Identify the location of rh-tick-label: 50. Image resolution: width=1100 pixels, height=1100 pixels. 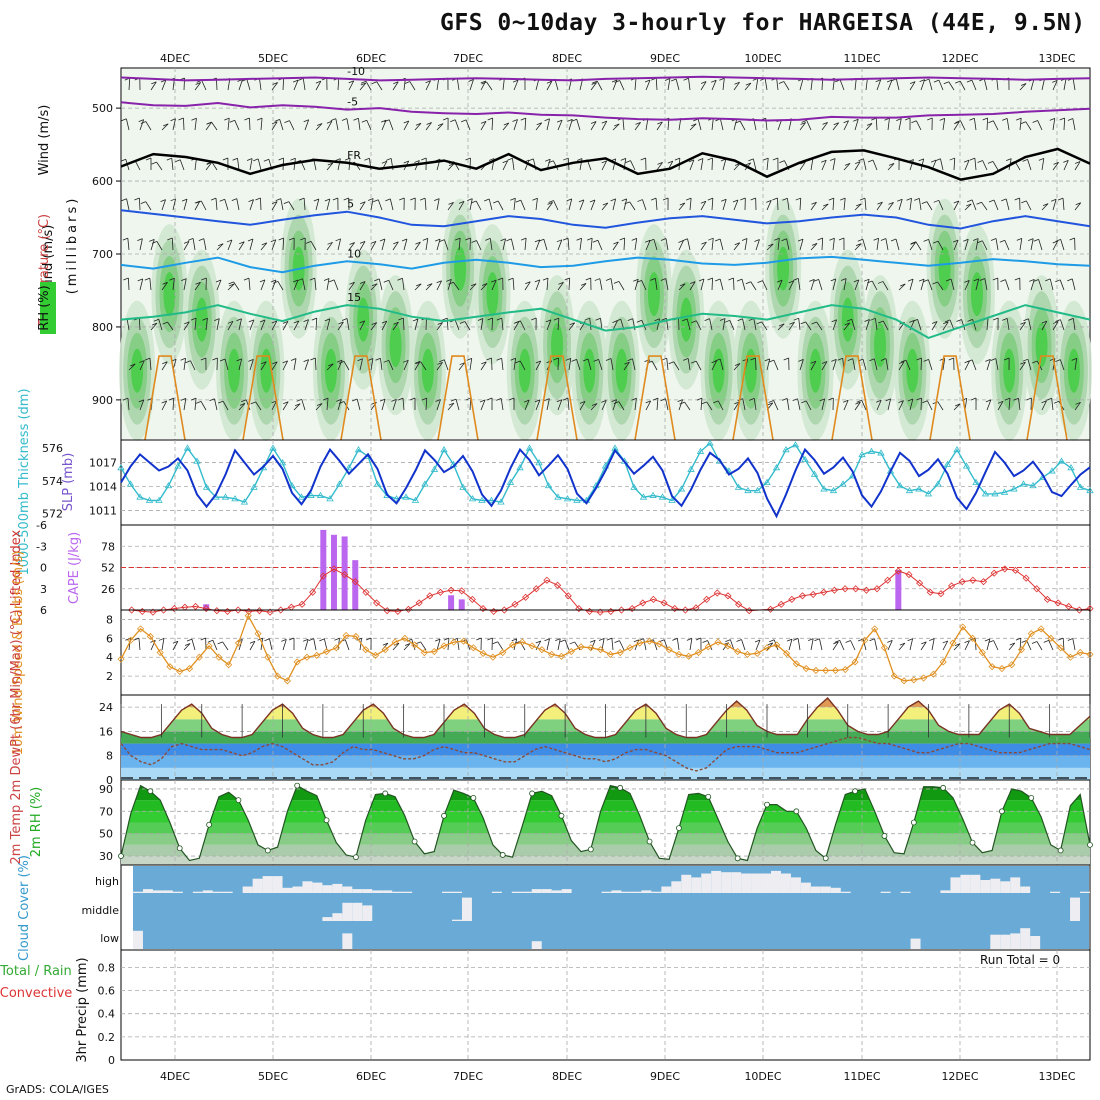
(106, 834).